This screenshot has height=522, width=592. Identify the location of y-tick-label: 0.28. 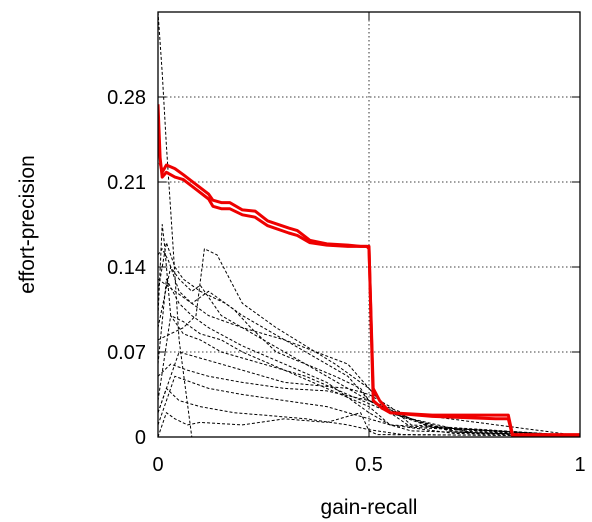
(126, 98).